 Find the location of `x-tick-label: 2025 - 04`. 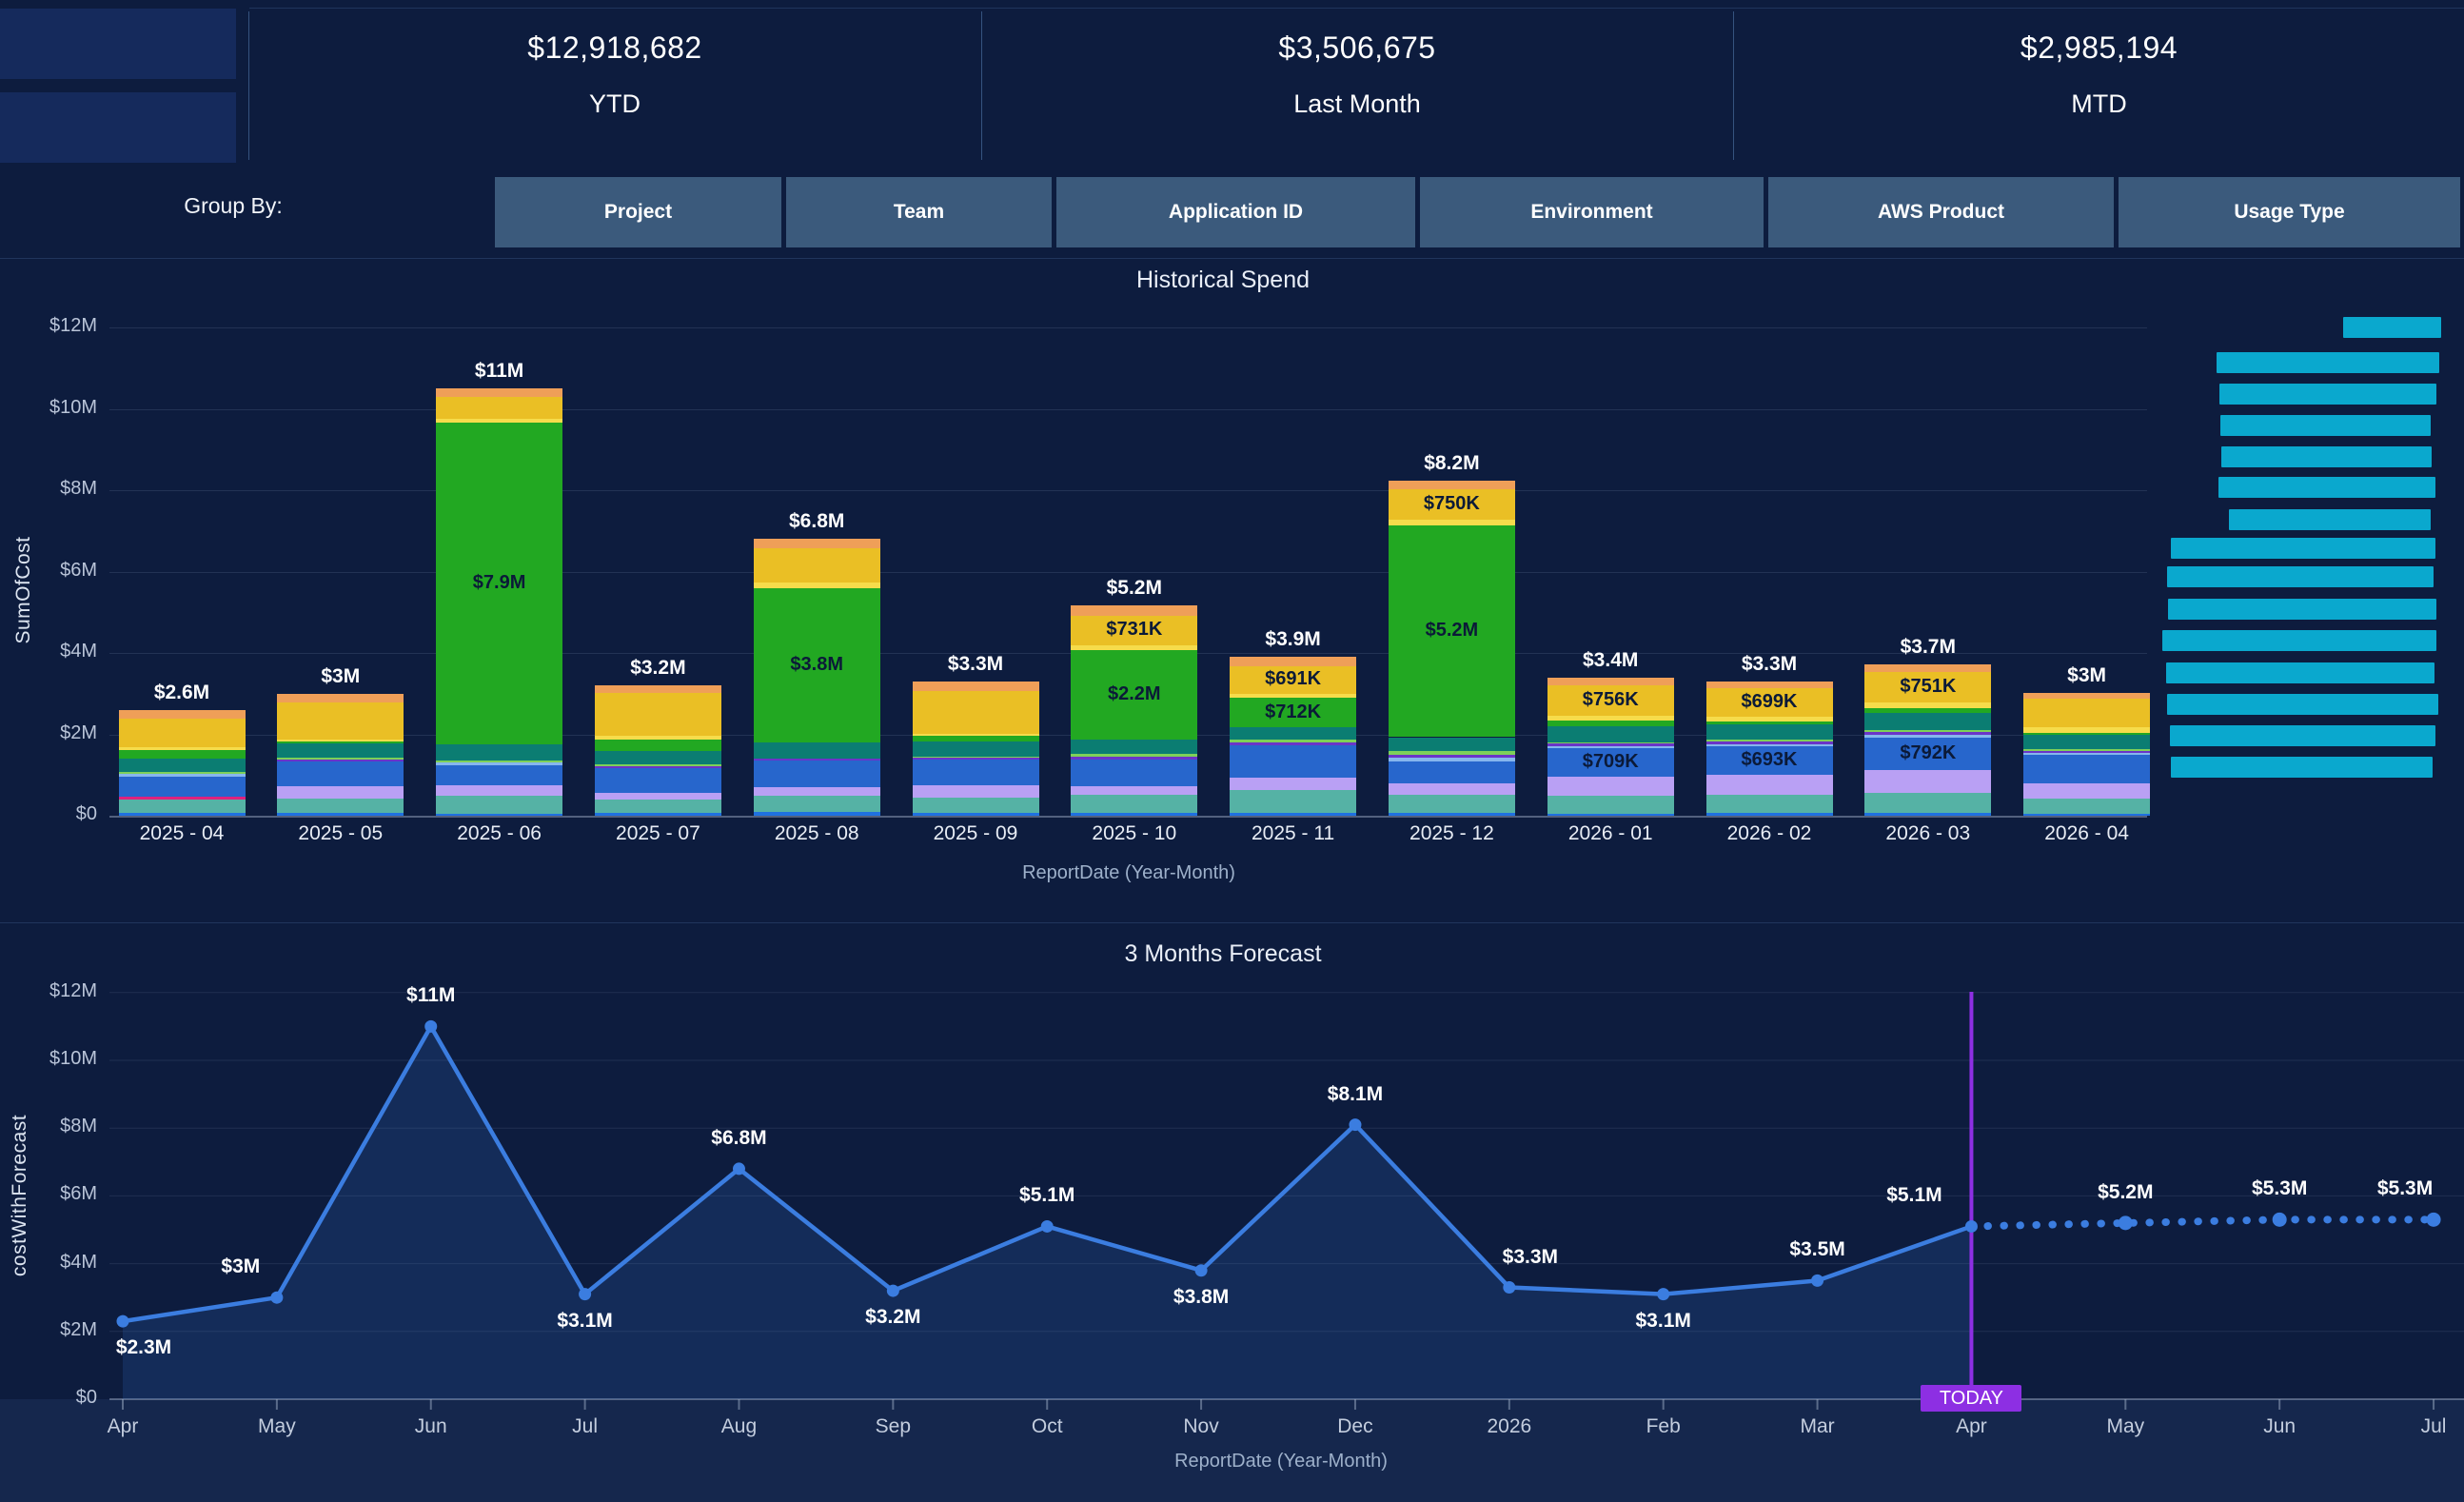

x-tick-label: 2025 - 04 is located at coordinates (182, 833).